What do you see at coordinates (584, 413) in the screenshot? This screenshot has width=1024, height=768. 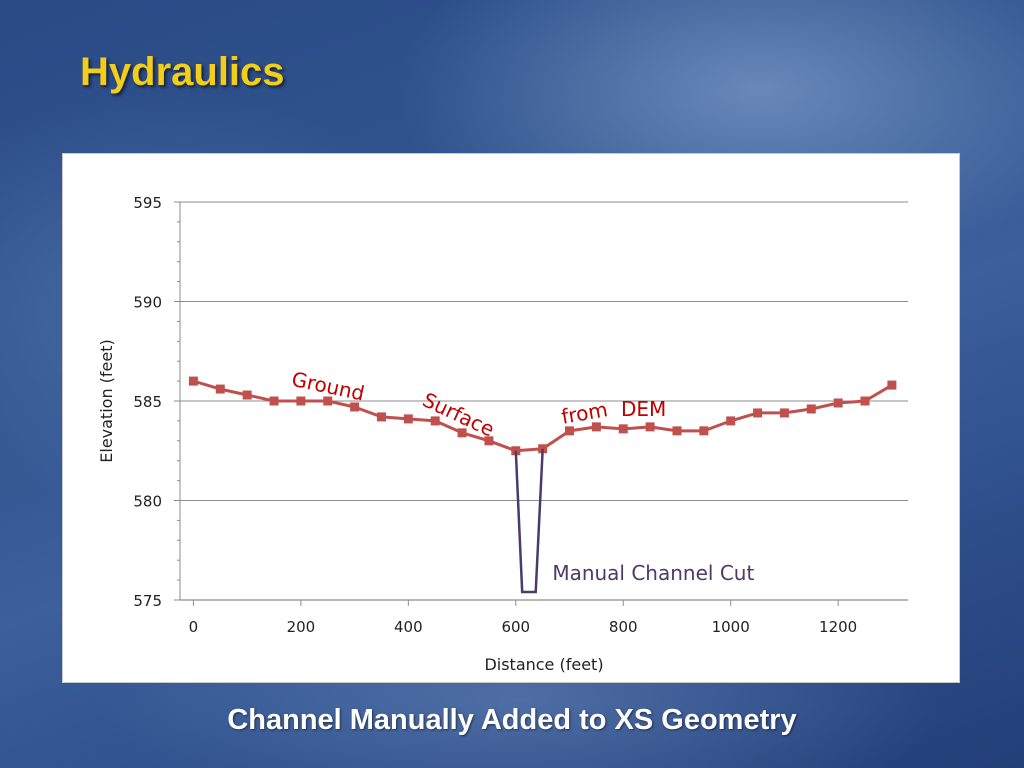 I see `chart-annotation: from` at bounding box center [584, 413].